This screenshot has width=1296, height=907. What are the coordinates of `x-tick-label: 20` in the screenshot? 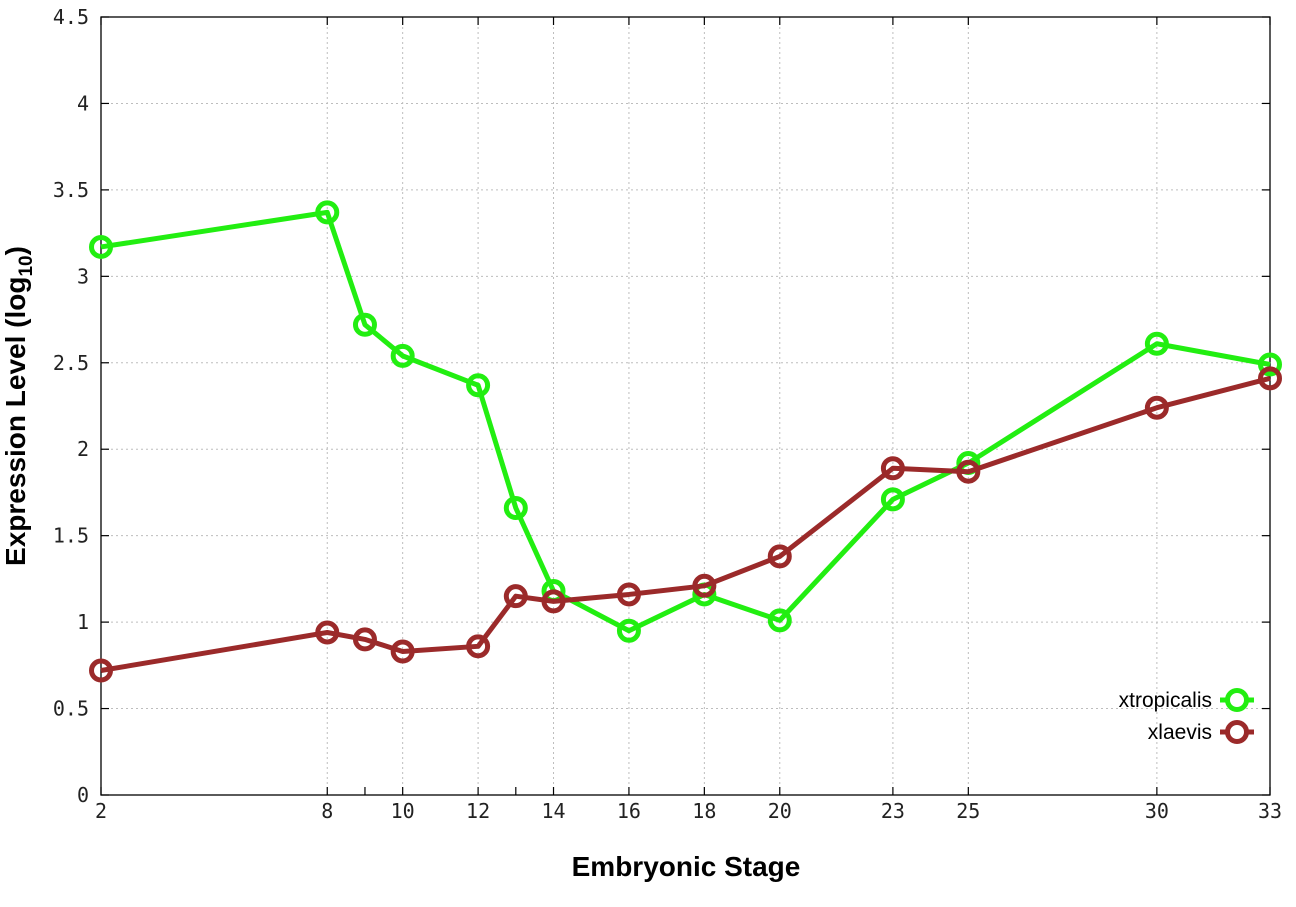 It's located at (780, 811).